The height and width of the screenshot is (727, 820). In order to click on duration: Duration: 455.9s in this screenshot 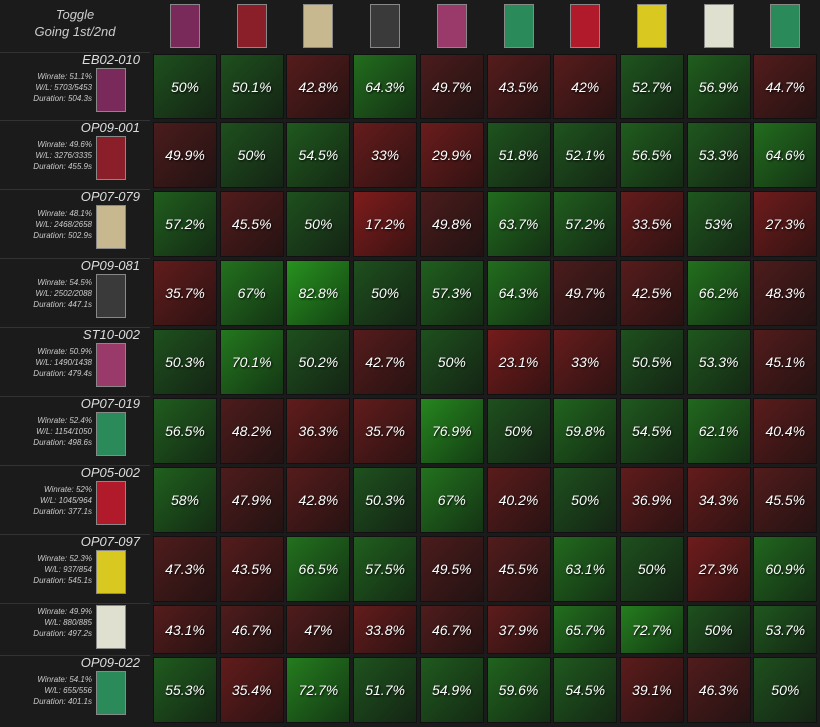, I will do `click(62, 166)`.